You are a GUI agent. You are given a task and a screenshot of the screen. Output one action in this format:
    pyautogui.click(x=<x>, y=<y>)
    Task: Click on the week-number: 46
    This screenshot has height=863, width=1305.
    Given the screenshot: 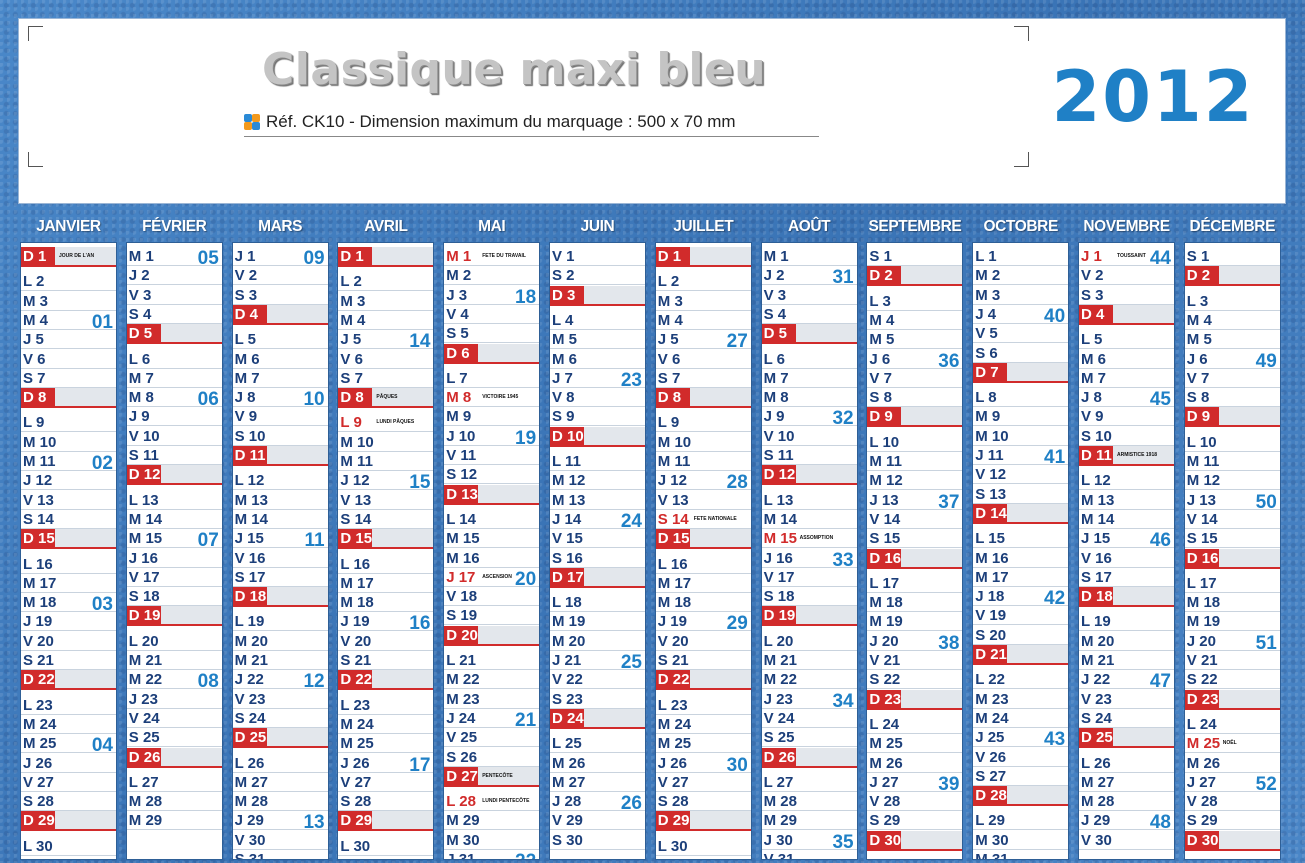 What is the action you would take?
    pyautogui.click(x=1160, y=541)
    